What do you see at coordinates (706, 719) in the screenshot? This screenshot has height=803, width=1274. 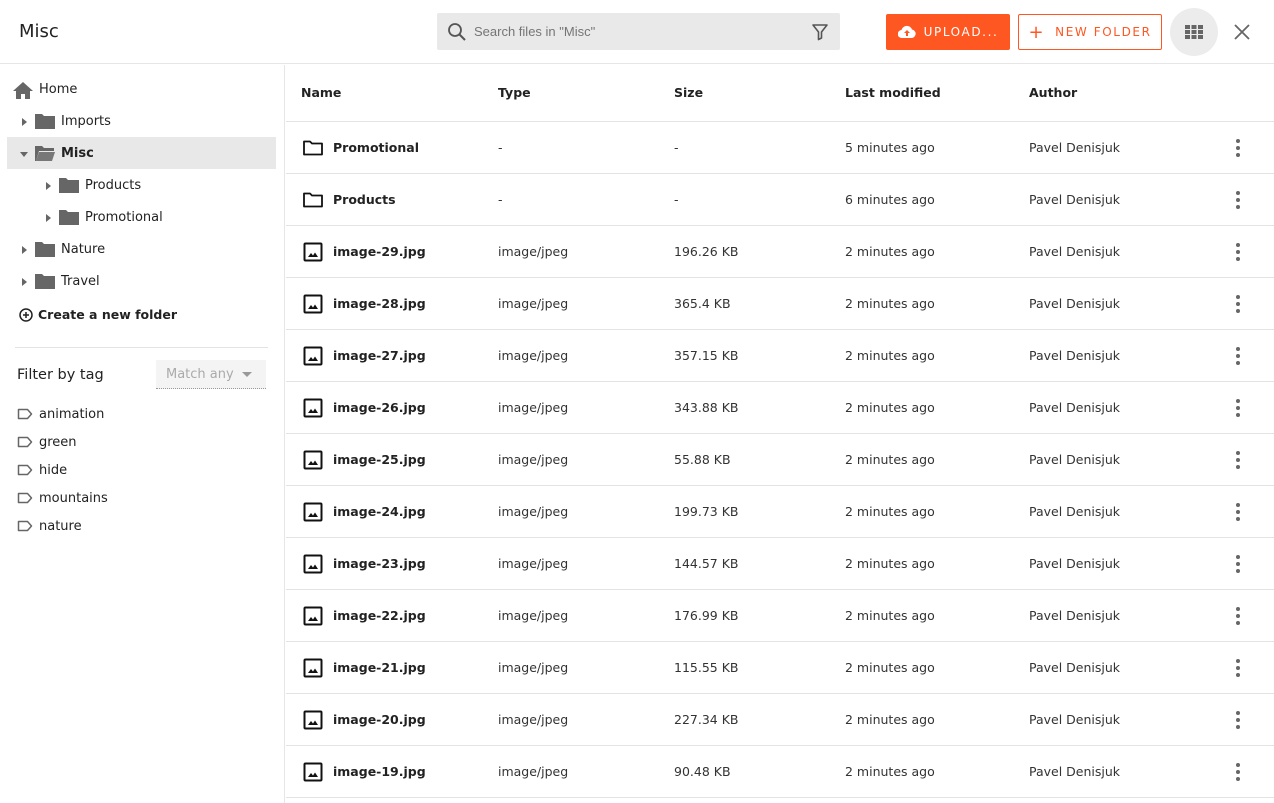 I see `cell-size: 227.34 KB` at bounding box center [706, 719].